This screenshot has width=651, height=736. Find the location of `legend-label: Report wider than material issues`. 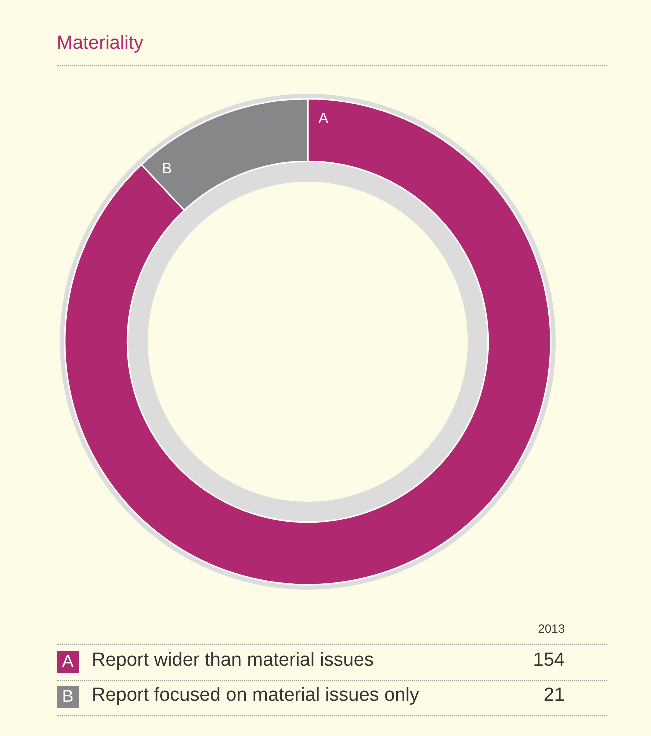

legend-label: Report wider than material issues is located at coordinates (233, 661).